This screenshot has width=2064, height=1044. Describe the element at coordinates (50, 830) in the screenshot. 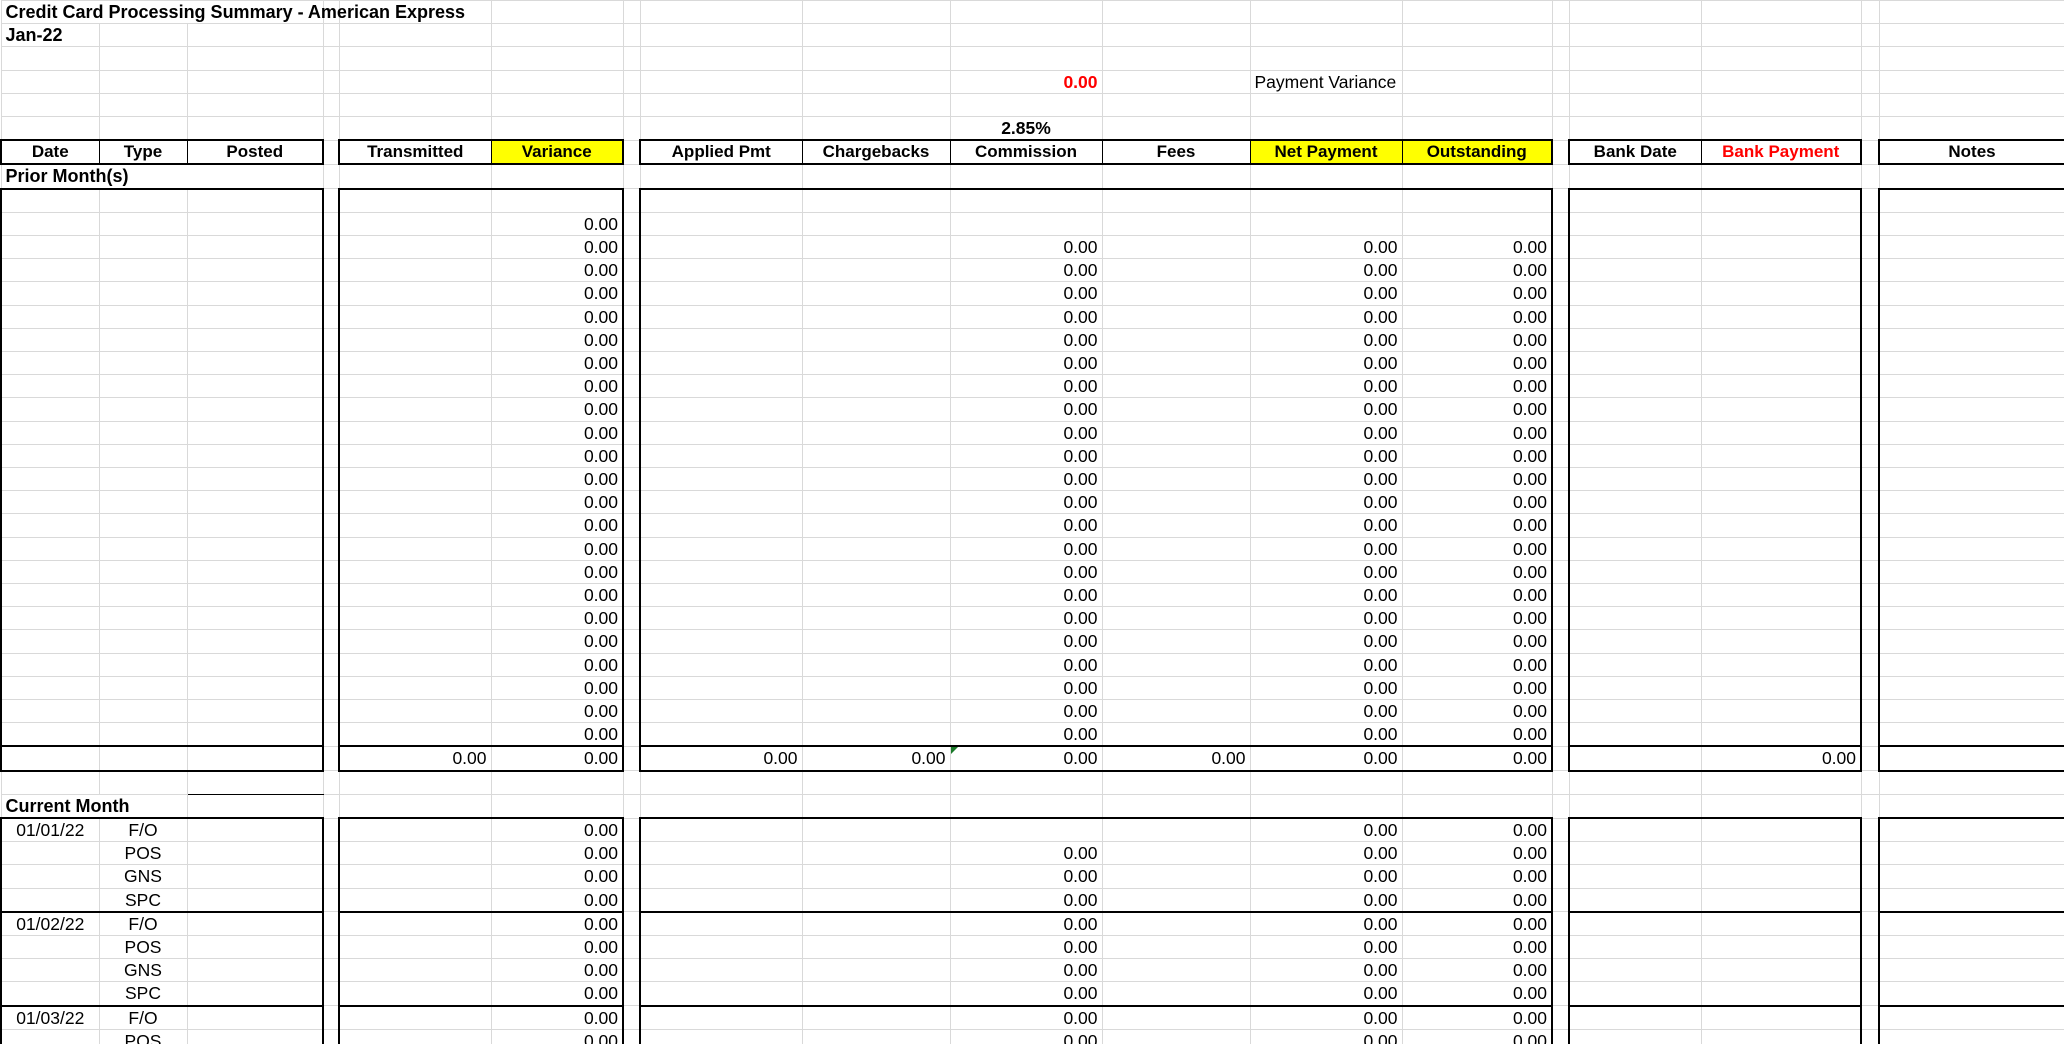

I see `cell-date: 01/01/22` at that location.